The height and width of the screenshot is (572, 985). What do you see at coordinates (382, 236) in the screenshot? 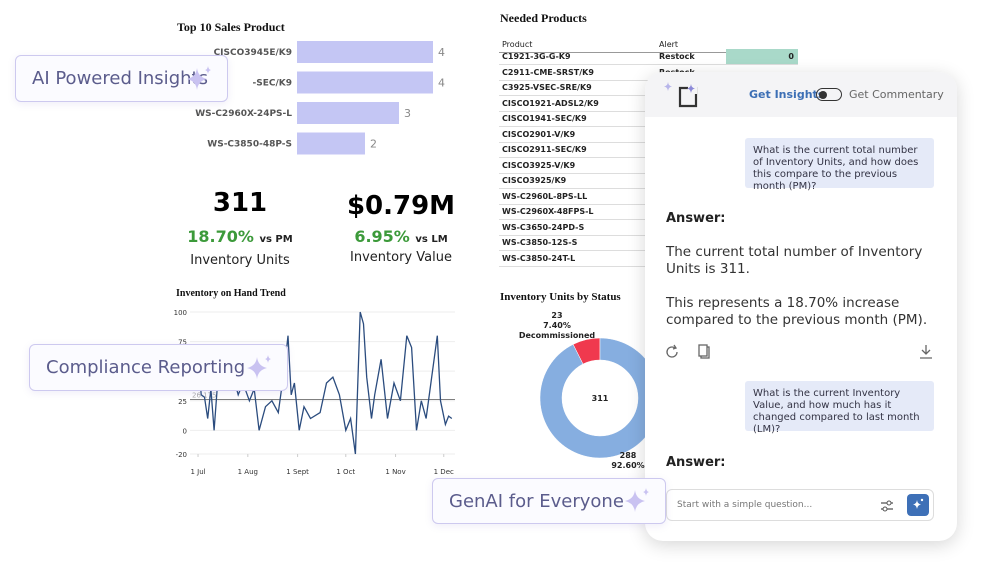
I see `kpi-change-text: 6.95%` at bounding box center [382, 236].